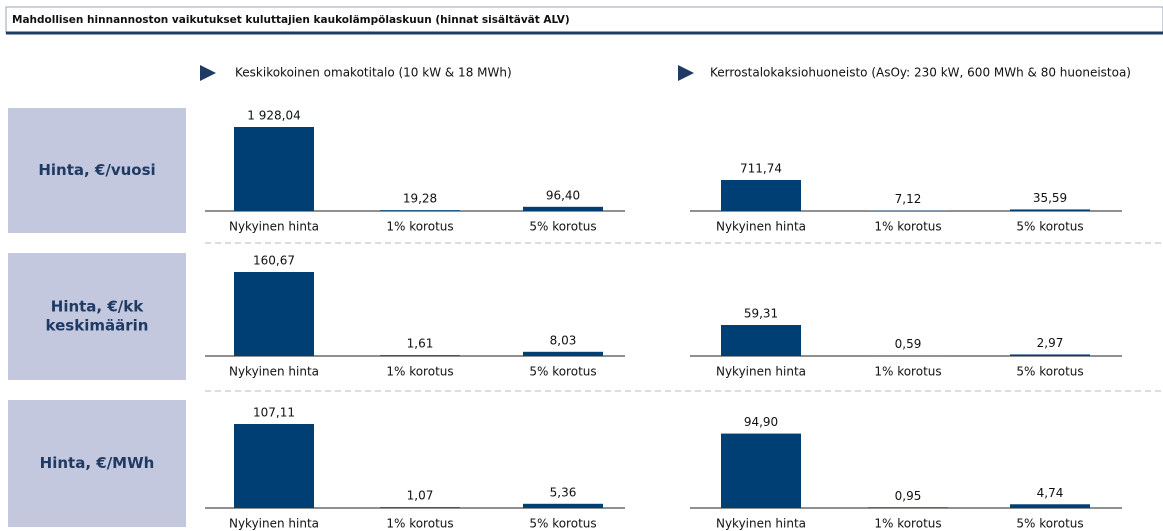  What do you see at coordinates (761, 168) in the screenshot?
I see `value-label: 711,74` at bounding box center [761, 168].